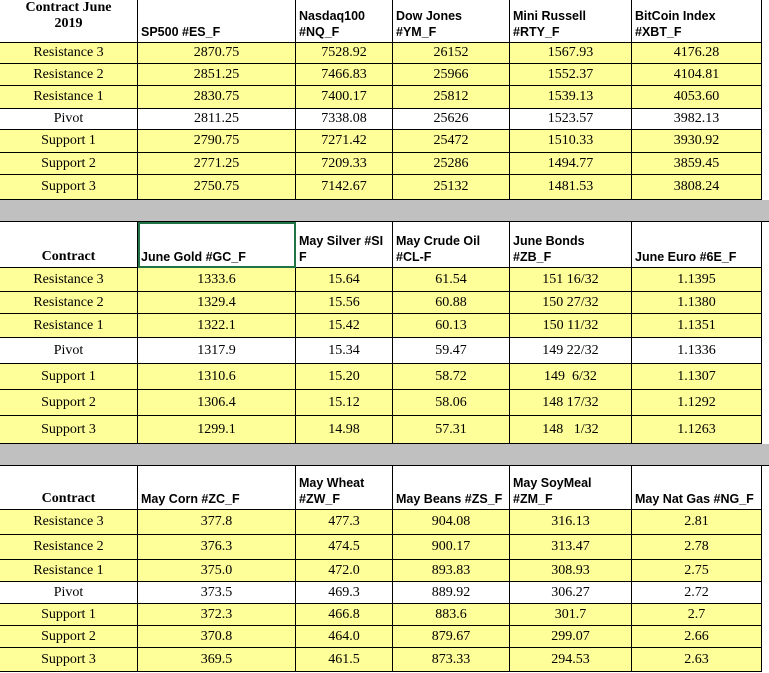 This screenshot has width=769, height=673. I want to click on column-header: Nasdaq100 #NQ_F, so click(344, 21).